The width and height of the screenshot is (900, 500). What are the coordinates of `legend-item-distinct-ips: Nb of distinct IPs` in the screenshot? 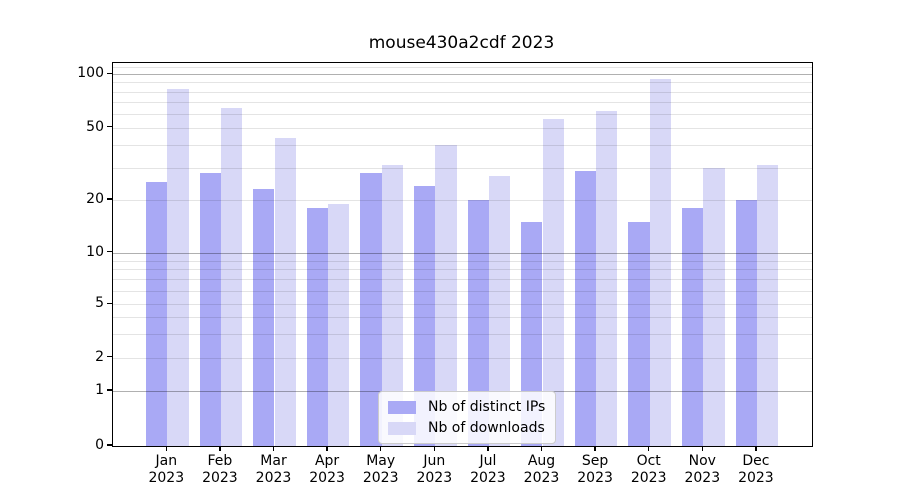 It's located at (466, 407).